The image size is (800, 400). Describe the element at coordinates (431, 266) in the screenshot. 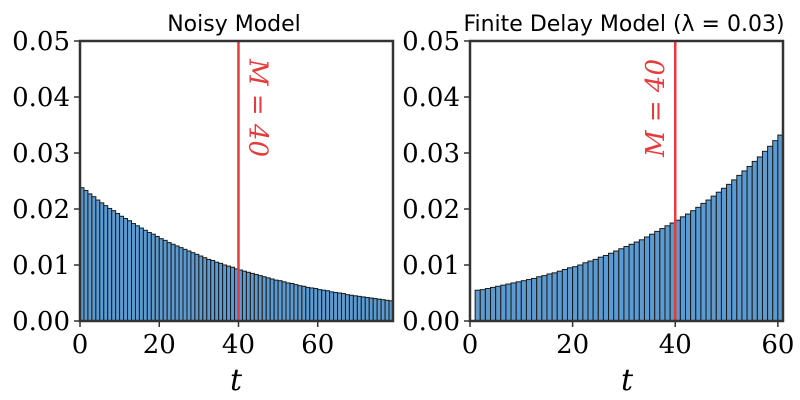

I see `y-tick-label: 0.01` at that location.